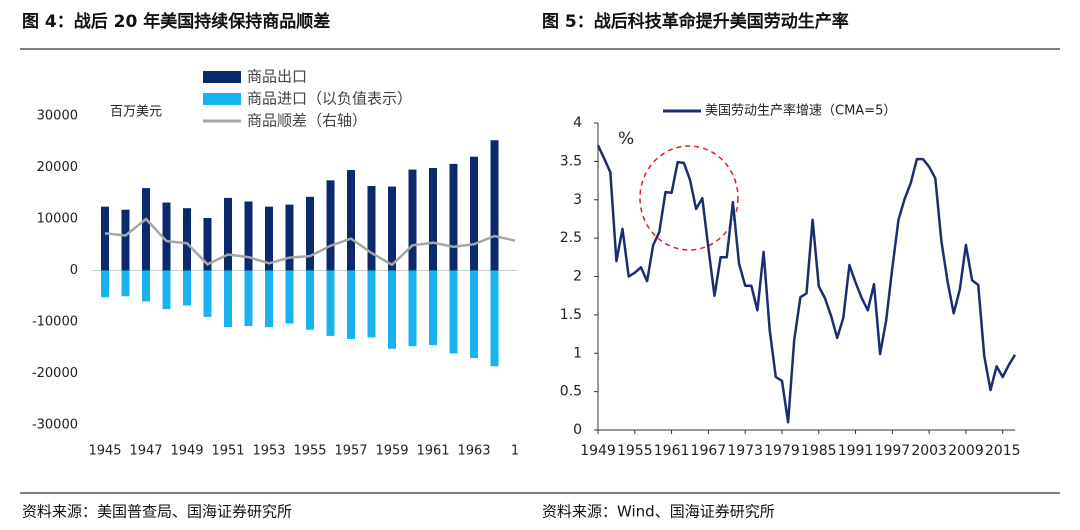  What do you see at coordinates (176, 21) in the screenshot?
I see `figure-title: 图 4：战后 20 年美国持续保持商品顺差` at bounding box center [176, 21].